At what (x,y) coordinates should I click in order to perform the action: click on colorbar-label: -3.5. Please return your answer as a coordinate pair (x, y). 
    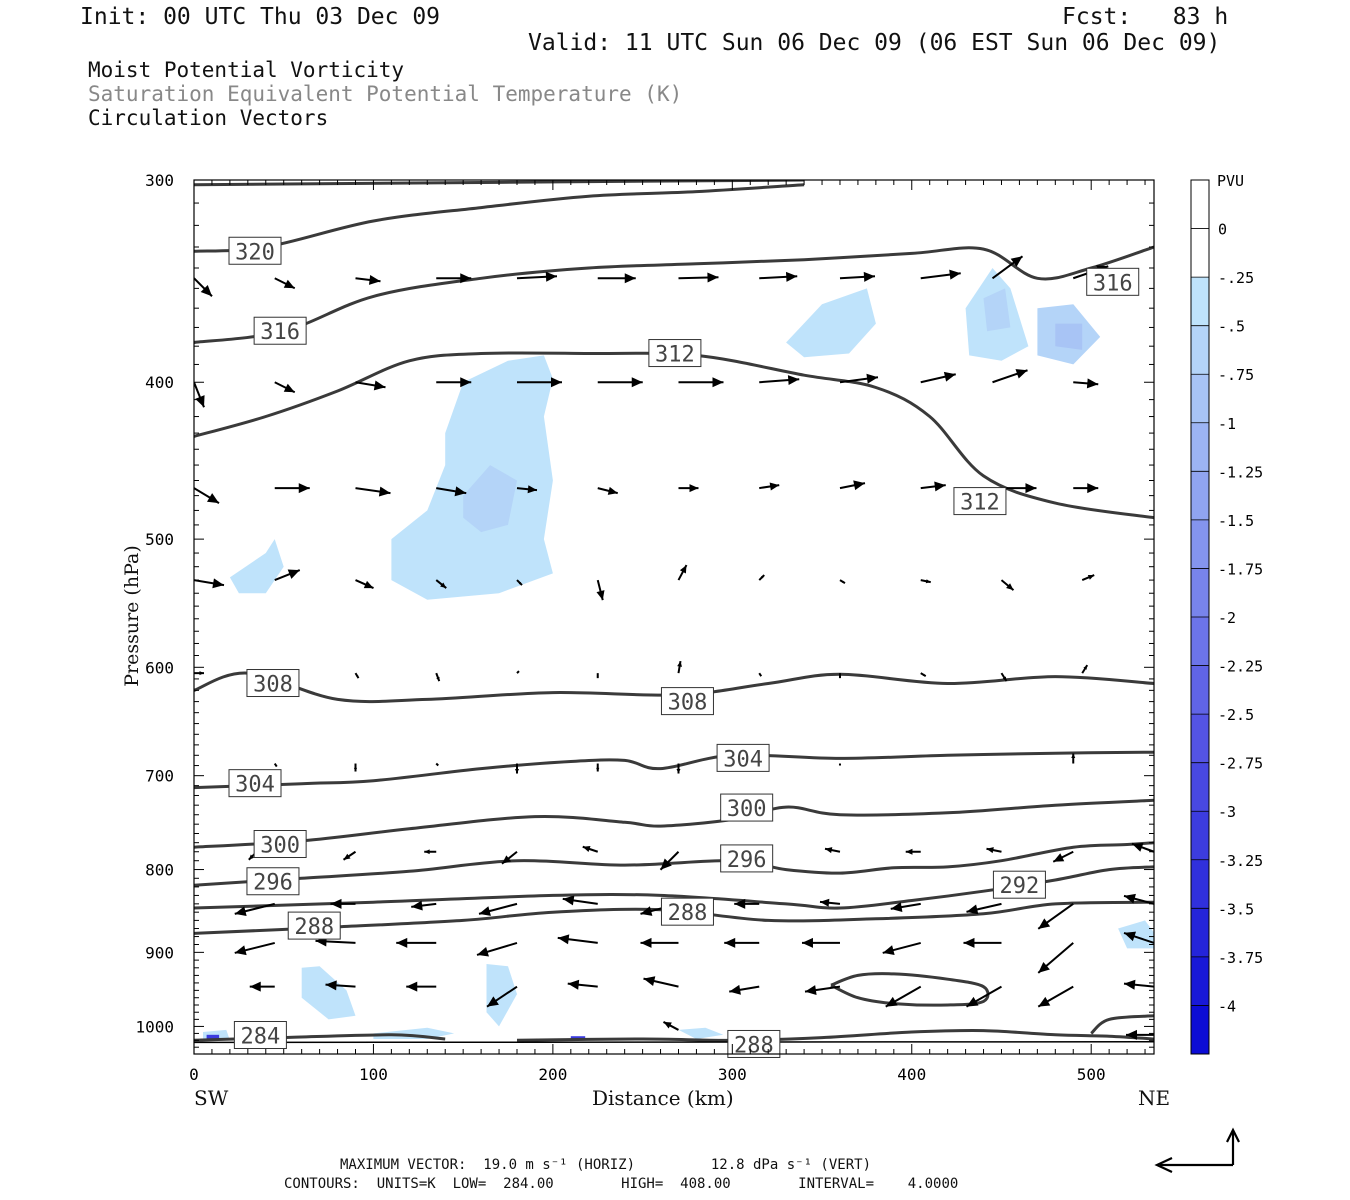
    Looking at the image, I should click on (1236, 909).